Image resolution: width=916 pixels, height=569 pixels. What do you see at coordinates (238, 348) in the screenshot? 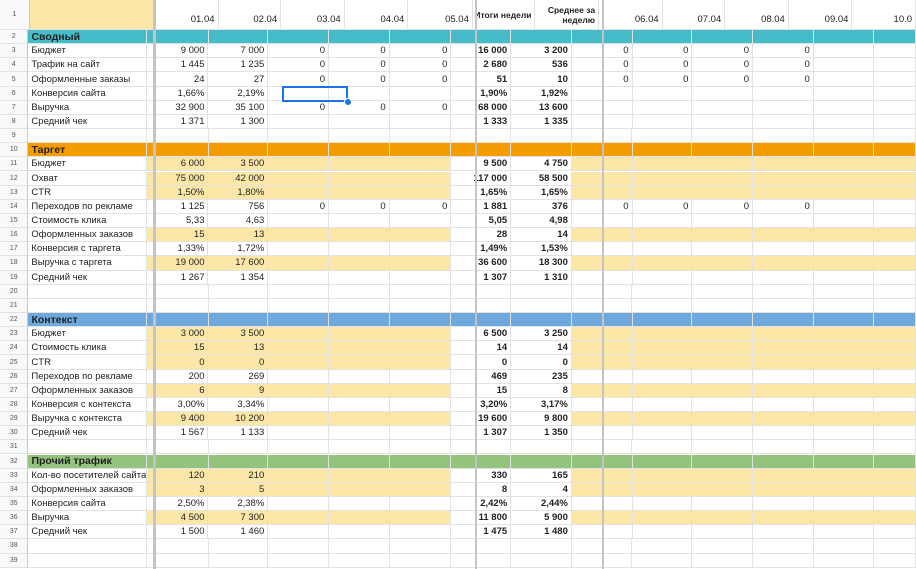
I see `value-cell: 13` at bounding box center [238, 348].